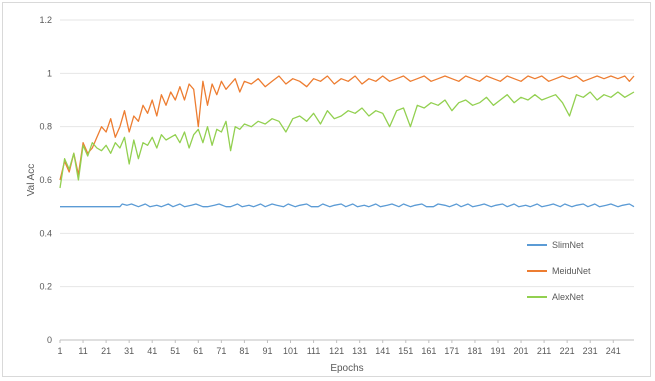 This screenshot has width=655, height=381. What do you see at coordinates (45, 233) in the screenshot?
I see `y-tick-label: 0.4` at bounding box center [45, 233].